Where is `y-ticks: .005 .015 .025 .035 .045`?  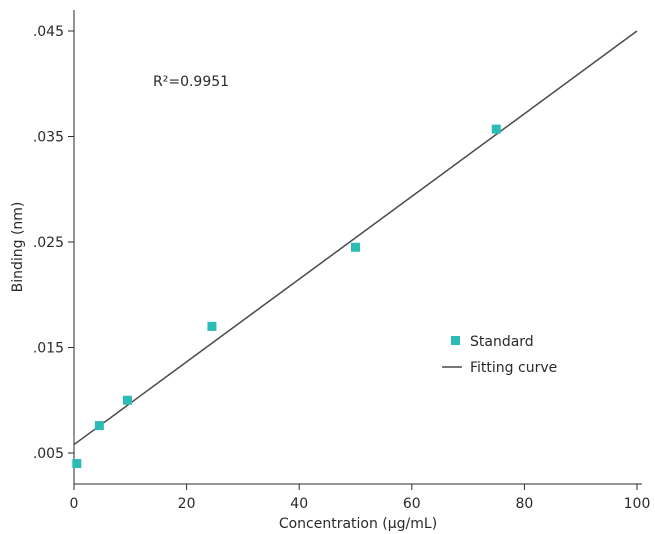 y-ticks: .005 .015 .025 .035 .045 is located at coordinates (53, 243).